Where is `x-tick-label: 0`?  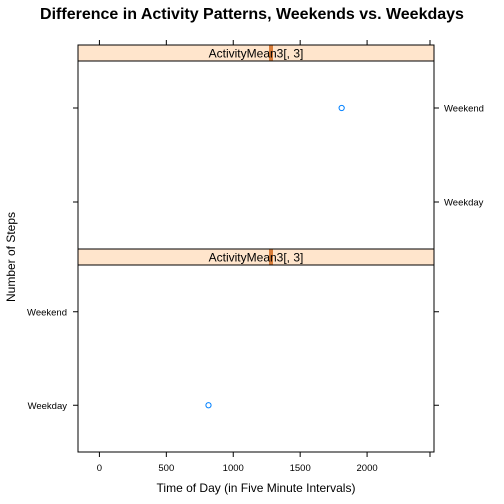 x-tick-label: 0 is located at coordinates (99, 468).